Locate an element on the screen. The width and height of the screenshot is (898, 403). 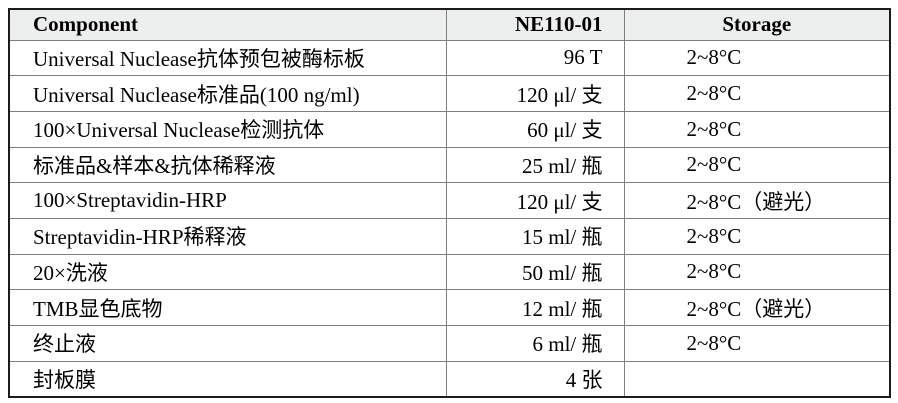
quantity-cell: 12 ml/ 瓶 is located at coordinates (535, 307).